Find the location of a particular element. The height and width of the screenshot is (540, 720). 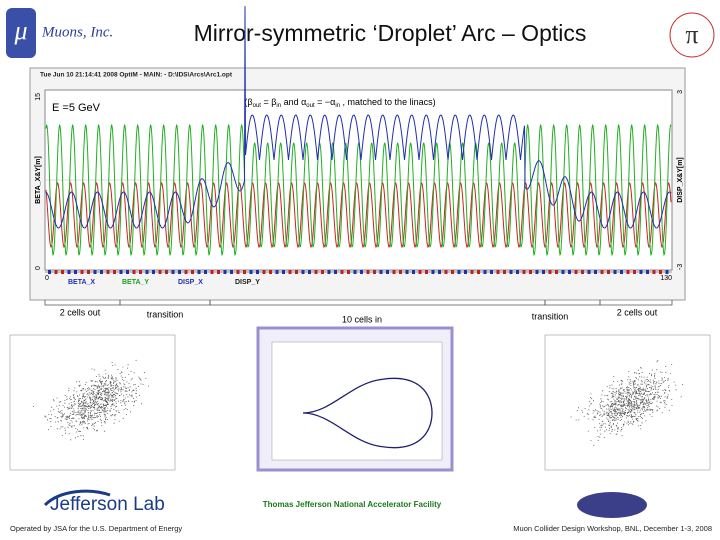

muons-logo is located at coordinates (21, 33).